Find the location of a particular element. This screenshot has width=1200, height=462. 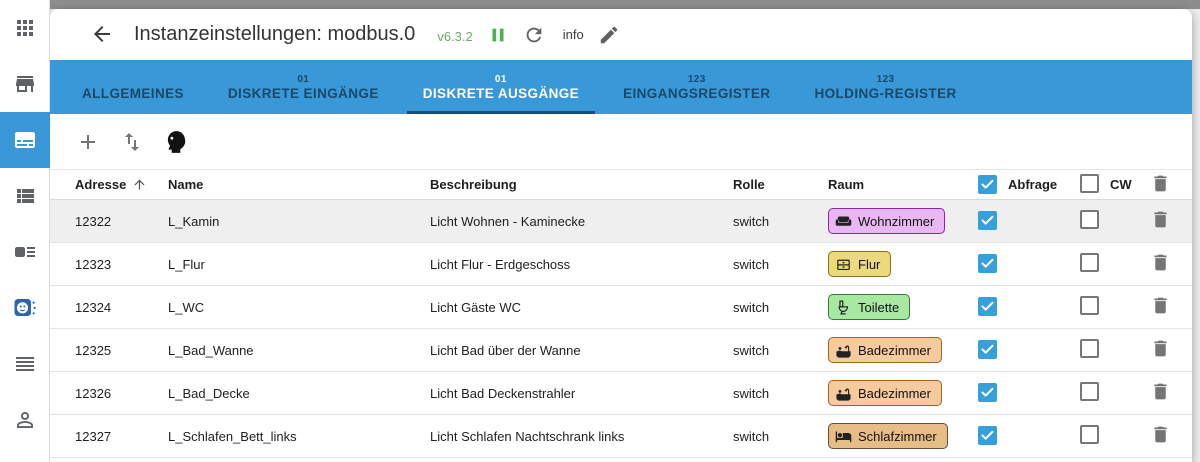

sidebar-item-objects is located at coordinates (25, 196).